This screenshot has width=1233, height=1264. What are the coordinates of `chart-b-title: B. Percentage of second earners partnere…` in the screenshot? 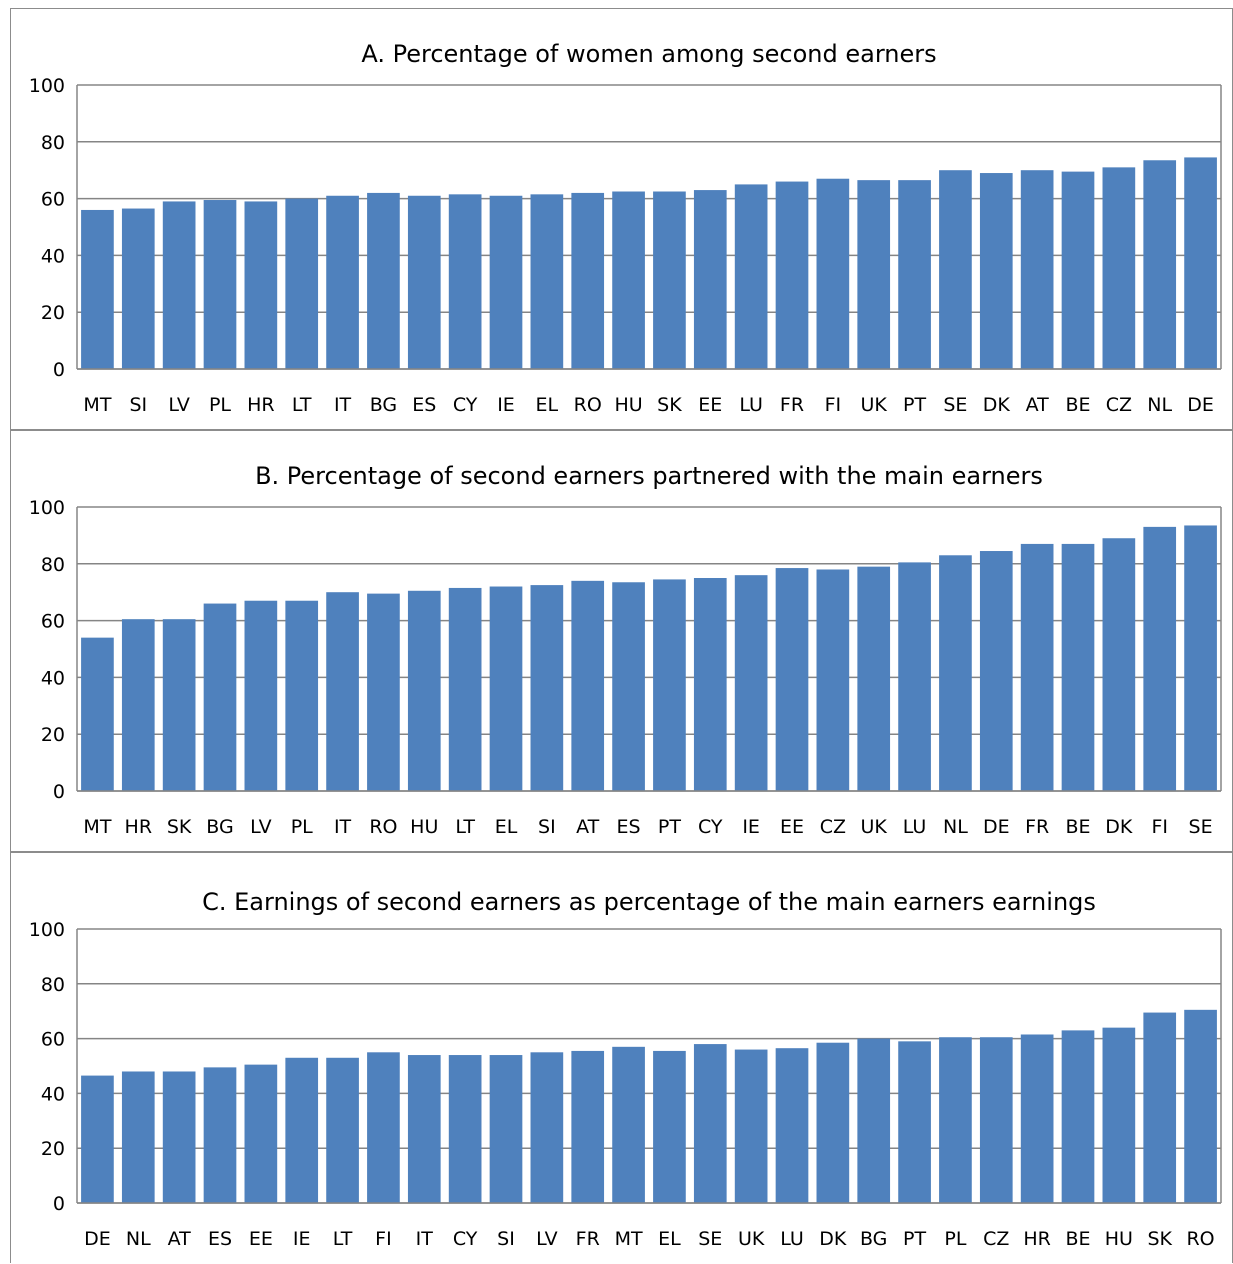 It's located at (649, 476).